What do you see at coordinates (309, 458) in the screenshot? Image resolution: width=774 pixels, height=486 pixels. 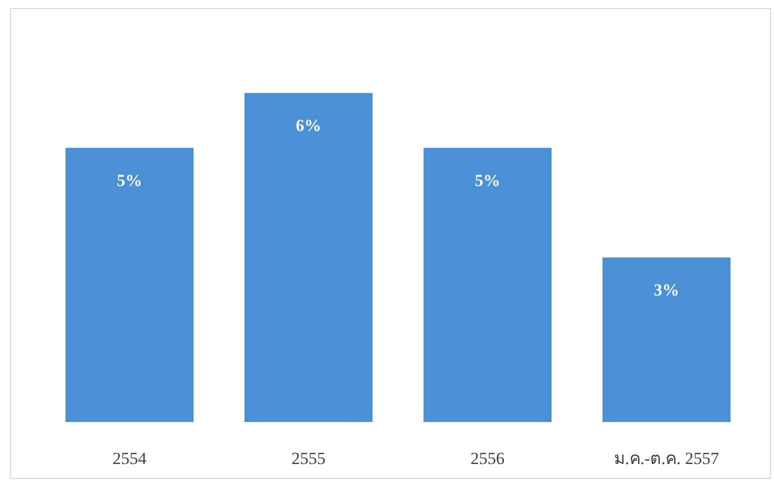 I see `x-tick-label: 2555` at bounding box center [309, 458].